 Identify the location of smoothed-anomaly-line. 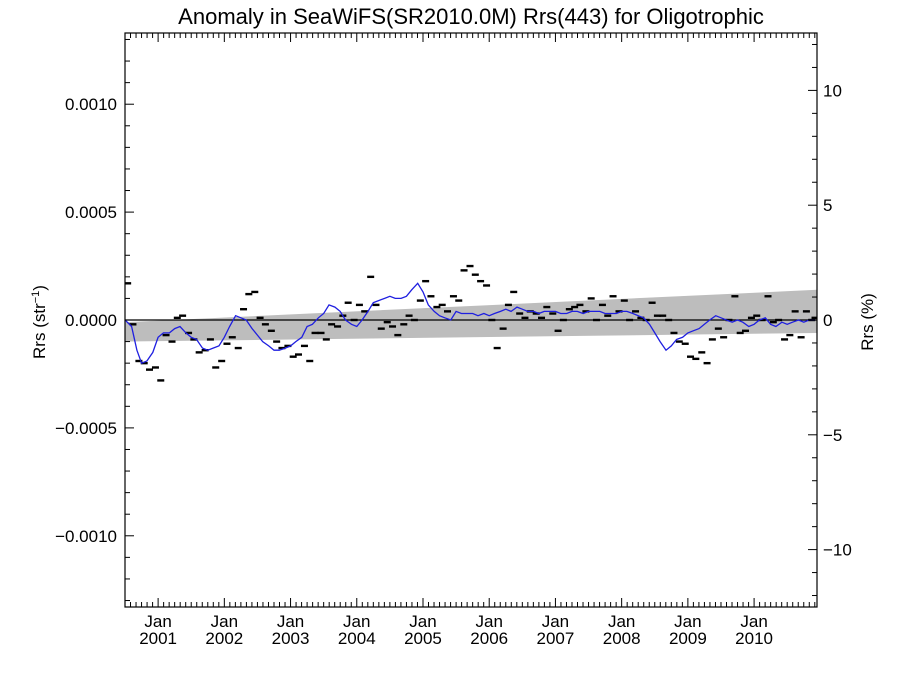
(470, 323).